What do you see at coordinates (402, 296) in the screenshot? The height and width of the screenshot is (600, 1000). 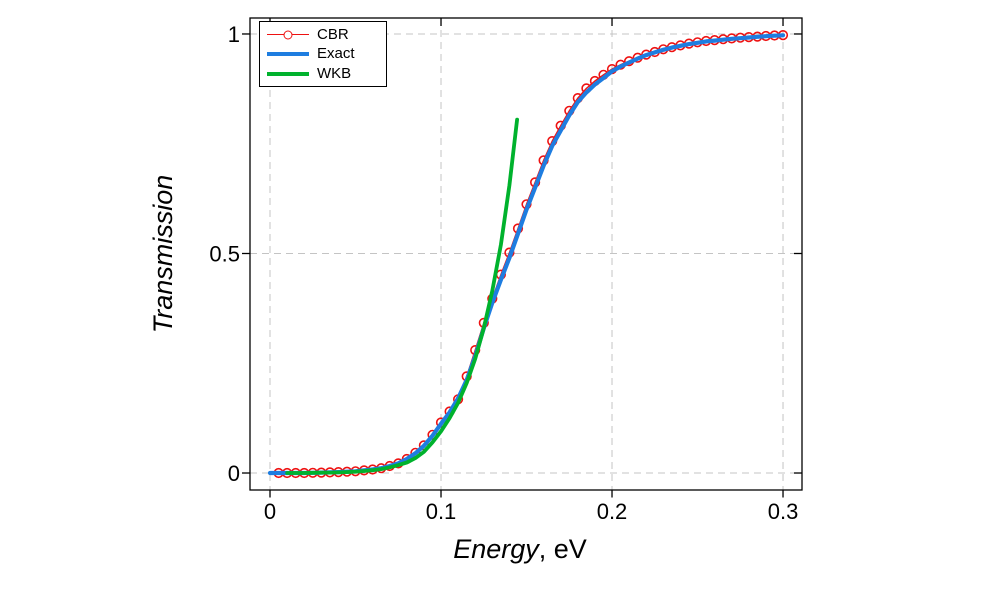 I see `series-line-wkb` at bounding box center [402, 296].